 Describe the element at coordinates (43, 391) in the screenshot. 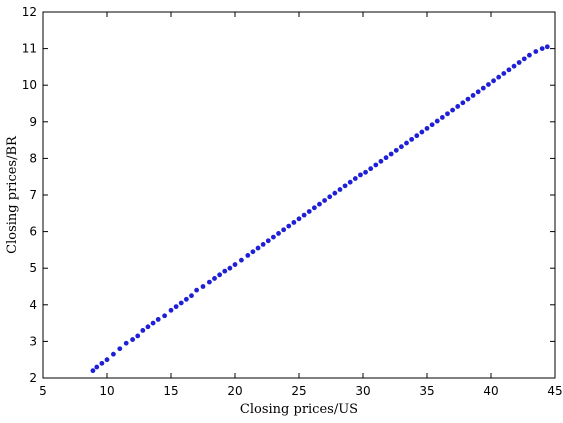

I see `x-tick-label: 5` at that location.